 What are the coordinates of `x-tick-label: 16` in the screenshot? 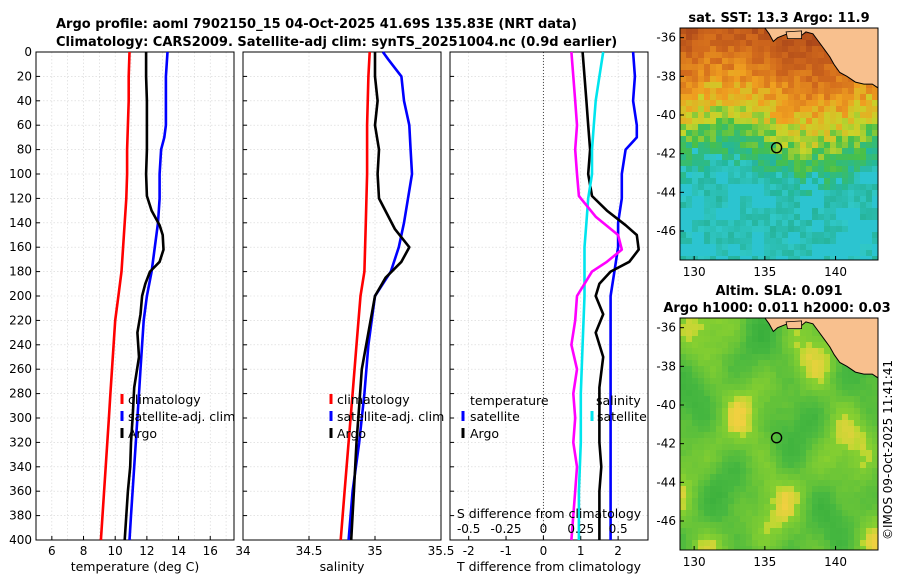 It's located at (210, 551).